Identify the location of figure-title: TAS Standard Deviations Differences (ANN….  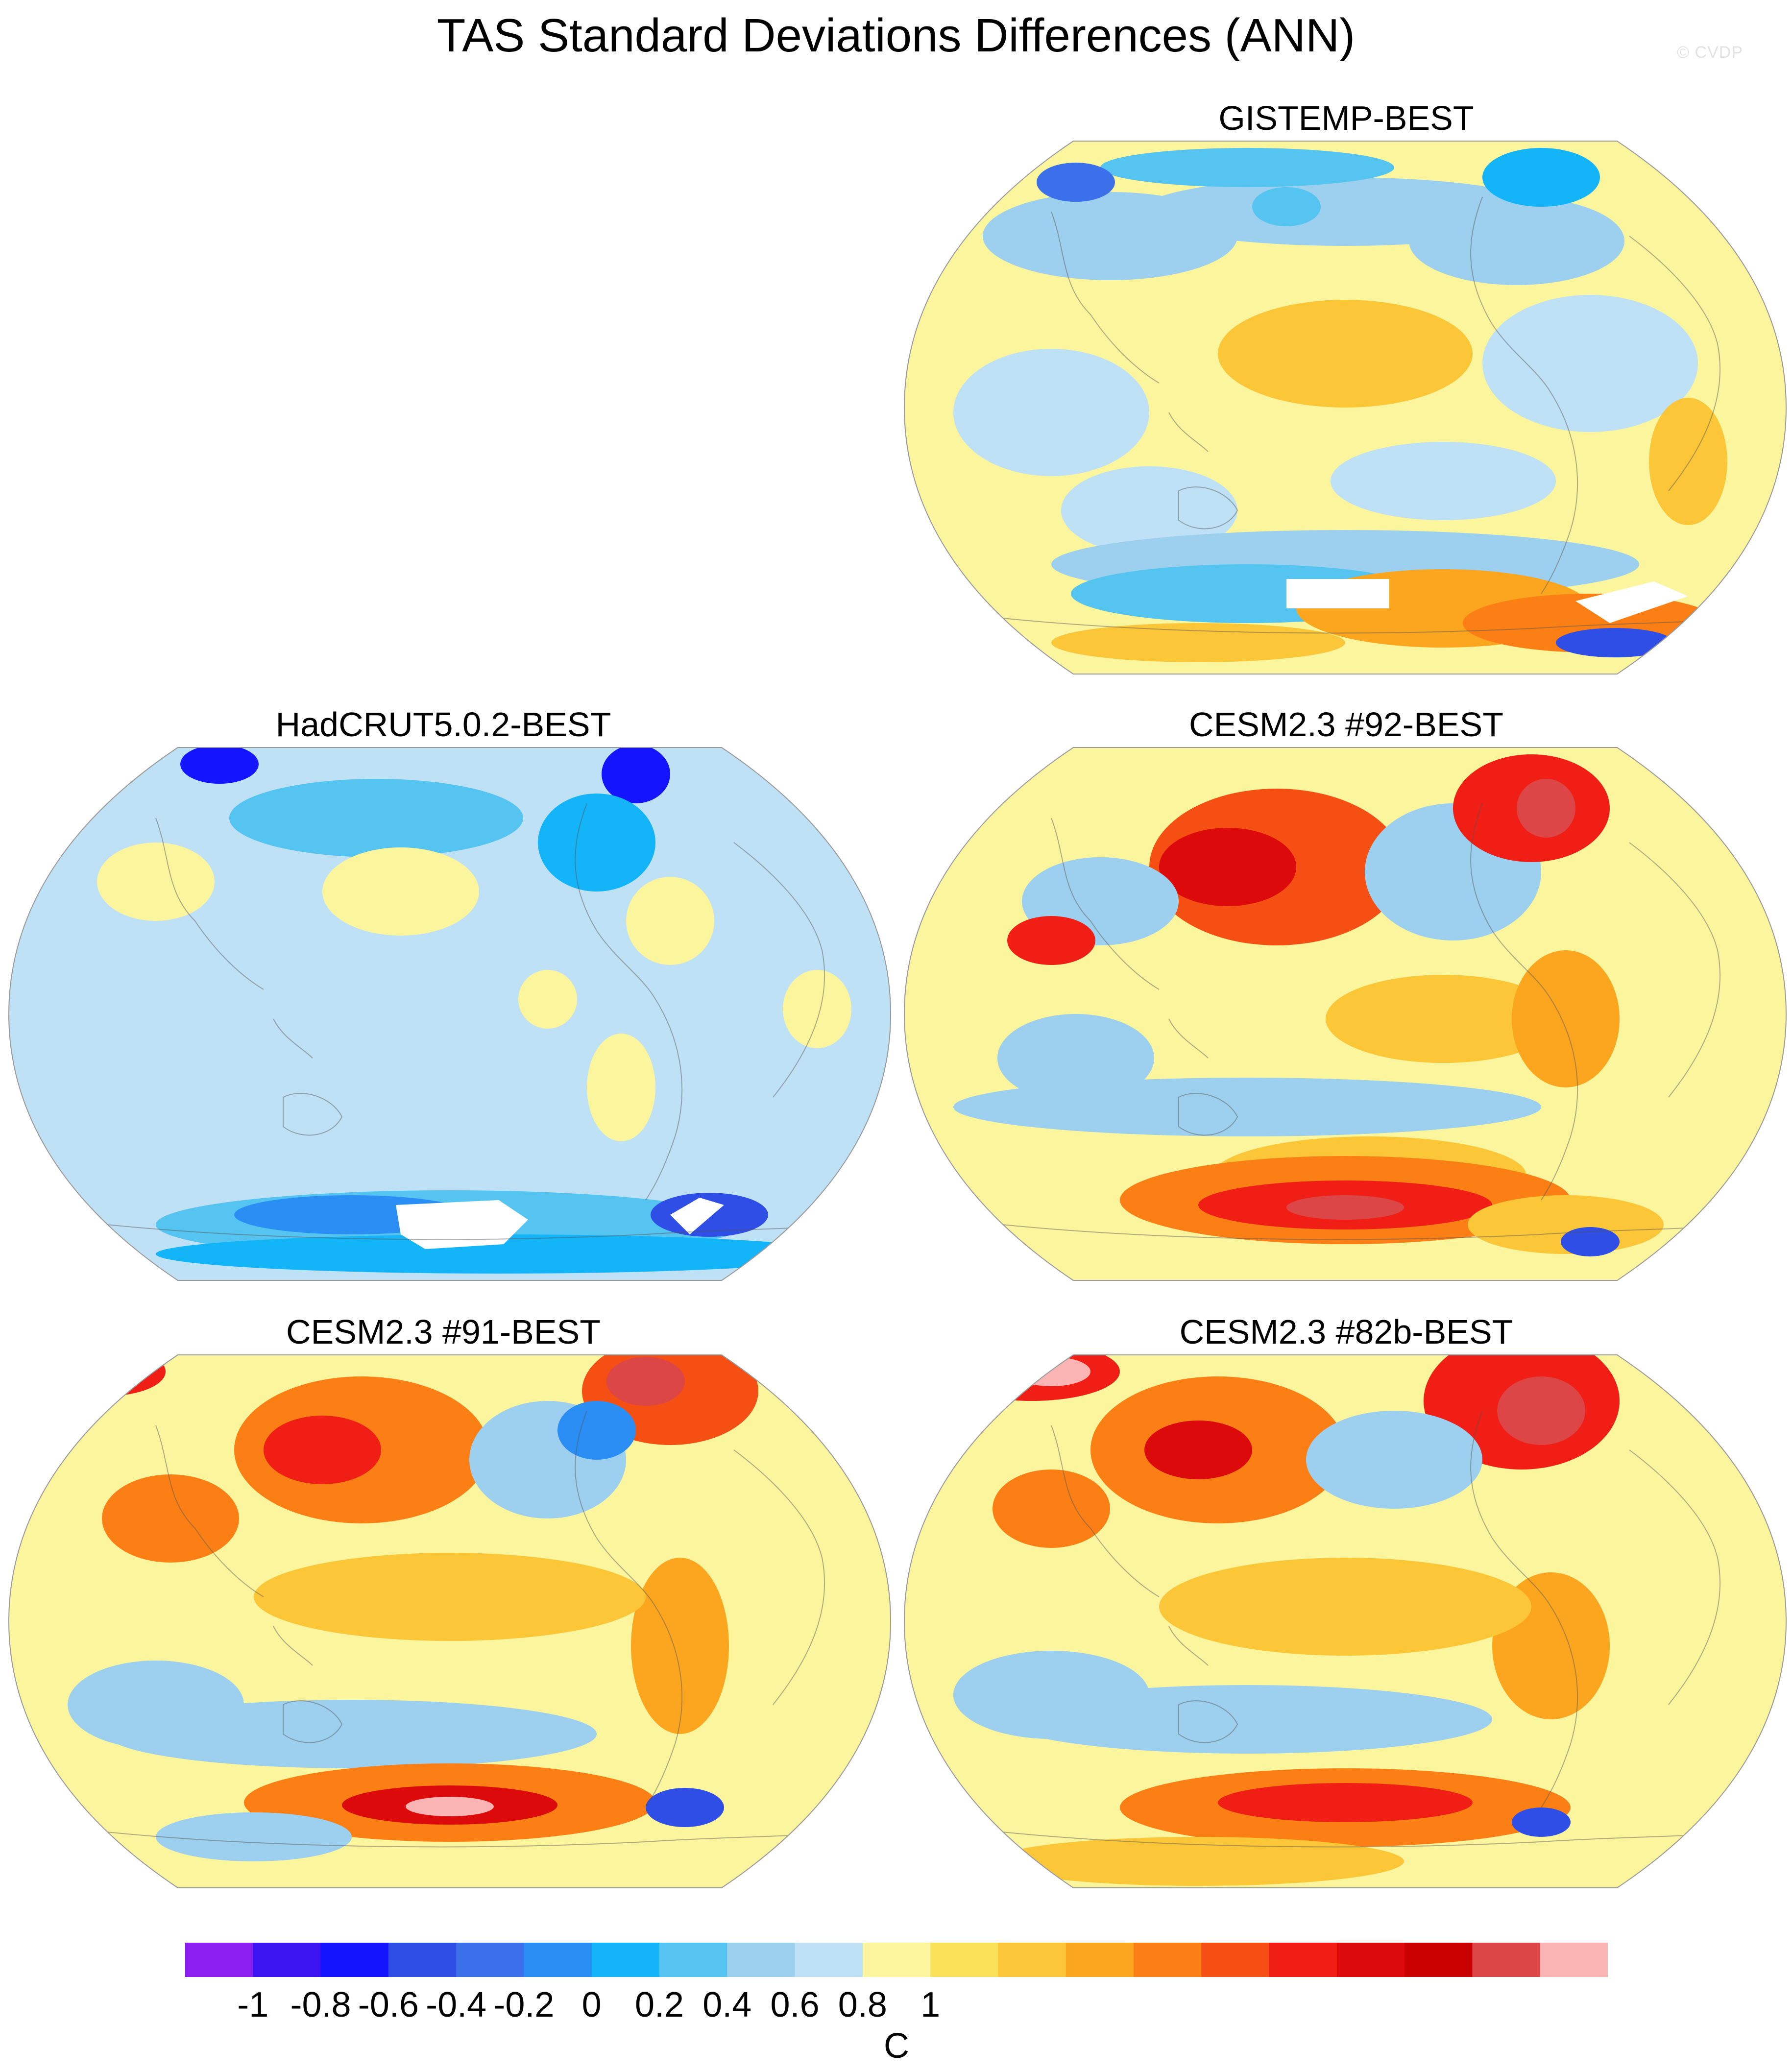
(896, 35).